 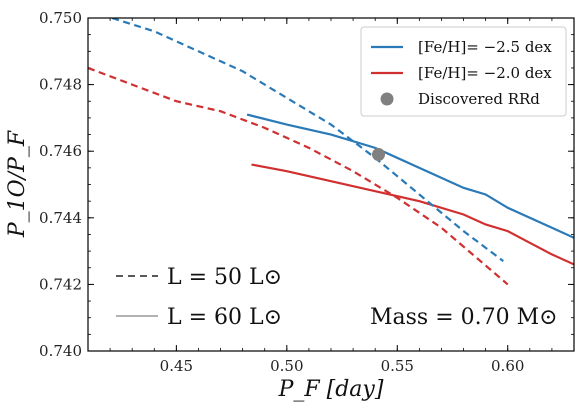 What do you see at coordinates (397, 366) in the screenshot?
I see `x-tick-label: 0.55` at bounding box center [397, 366].